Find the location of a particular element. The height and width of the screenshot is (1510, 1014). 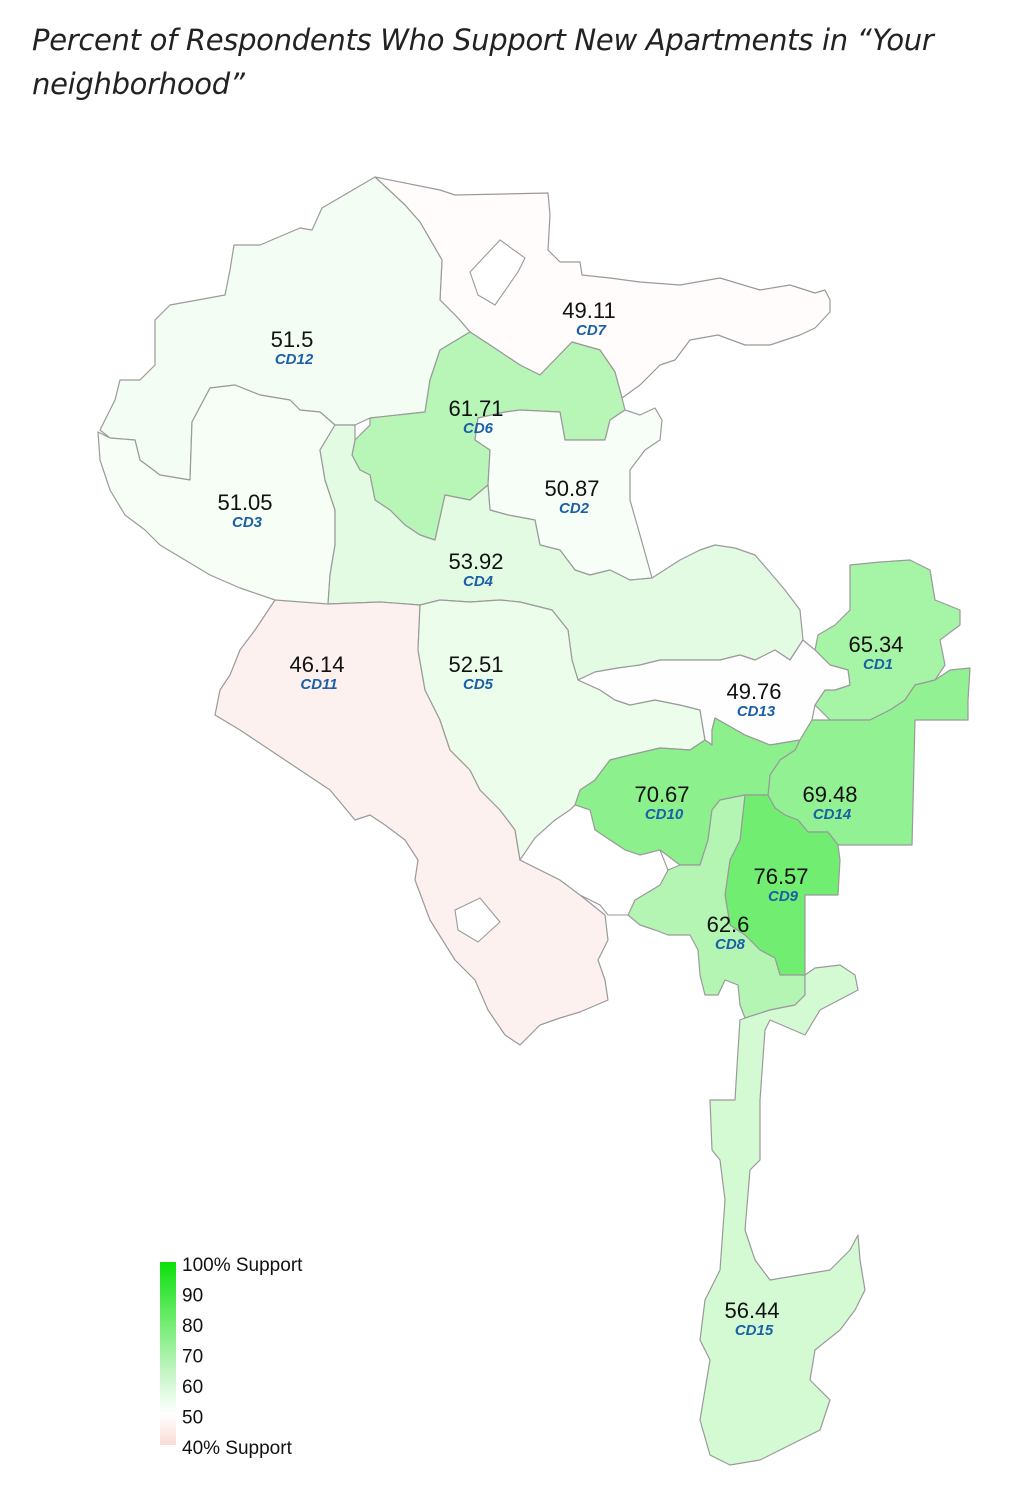

district-value-cd13: 49.76 is located at coordinates (753, 691).